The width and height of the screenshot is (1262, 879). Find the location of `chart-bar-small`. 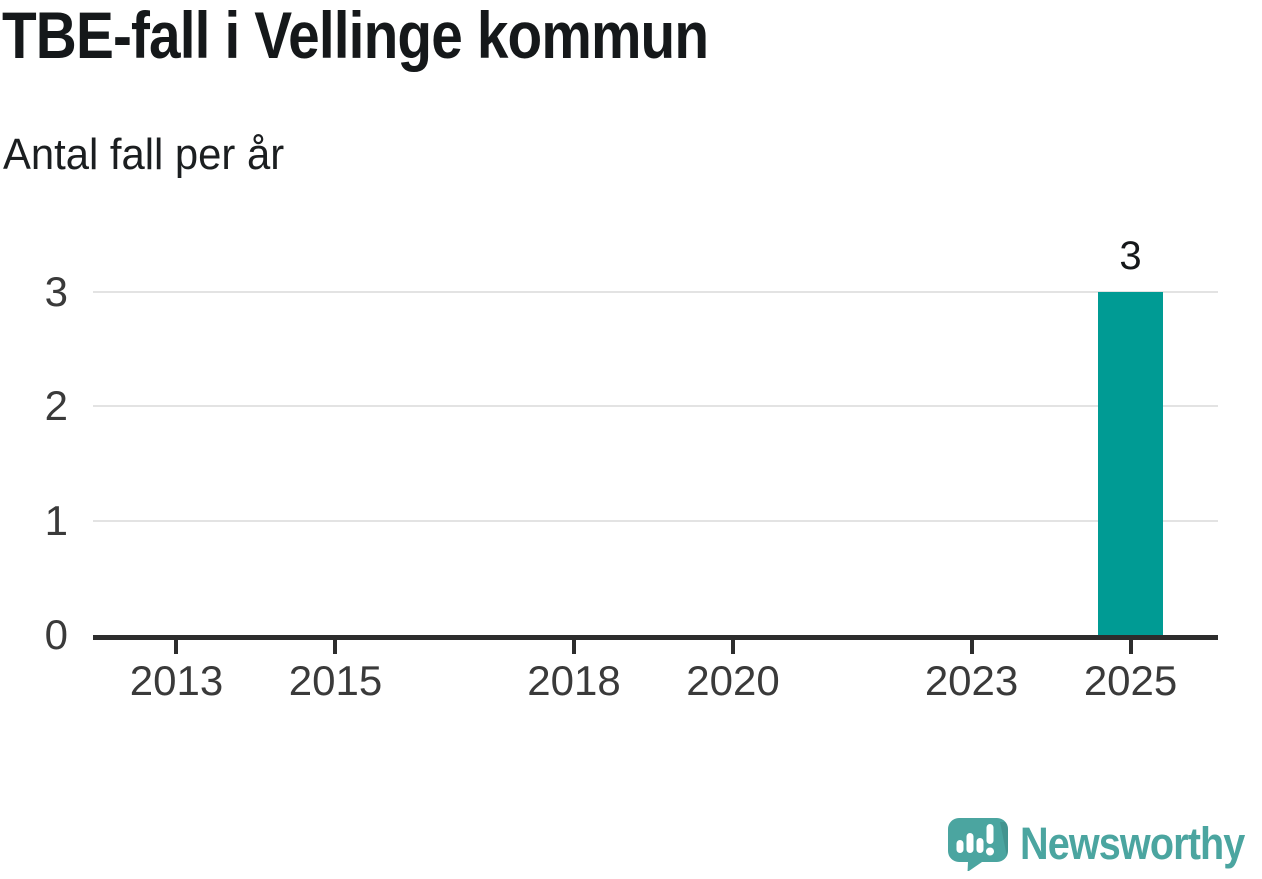

chart-bar-small is located at coordinates (960, 846).